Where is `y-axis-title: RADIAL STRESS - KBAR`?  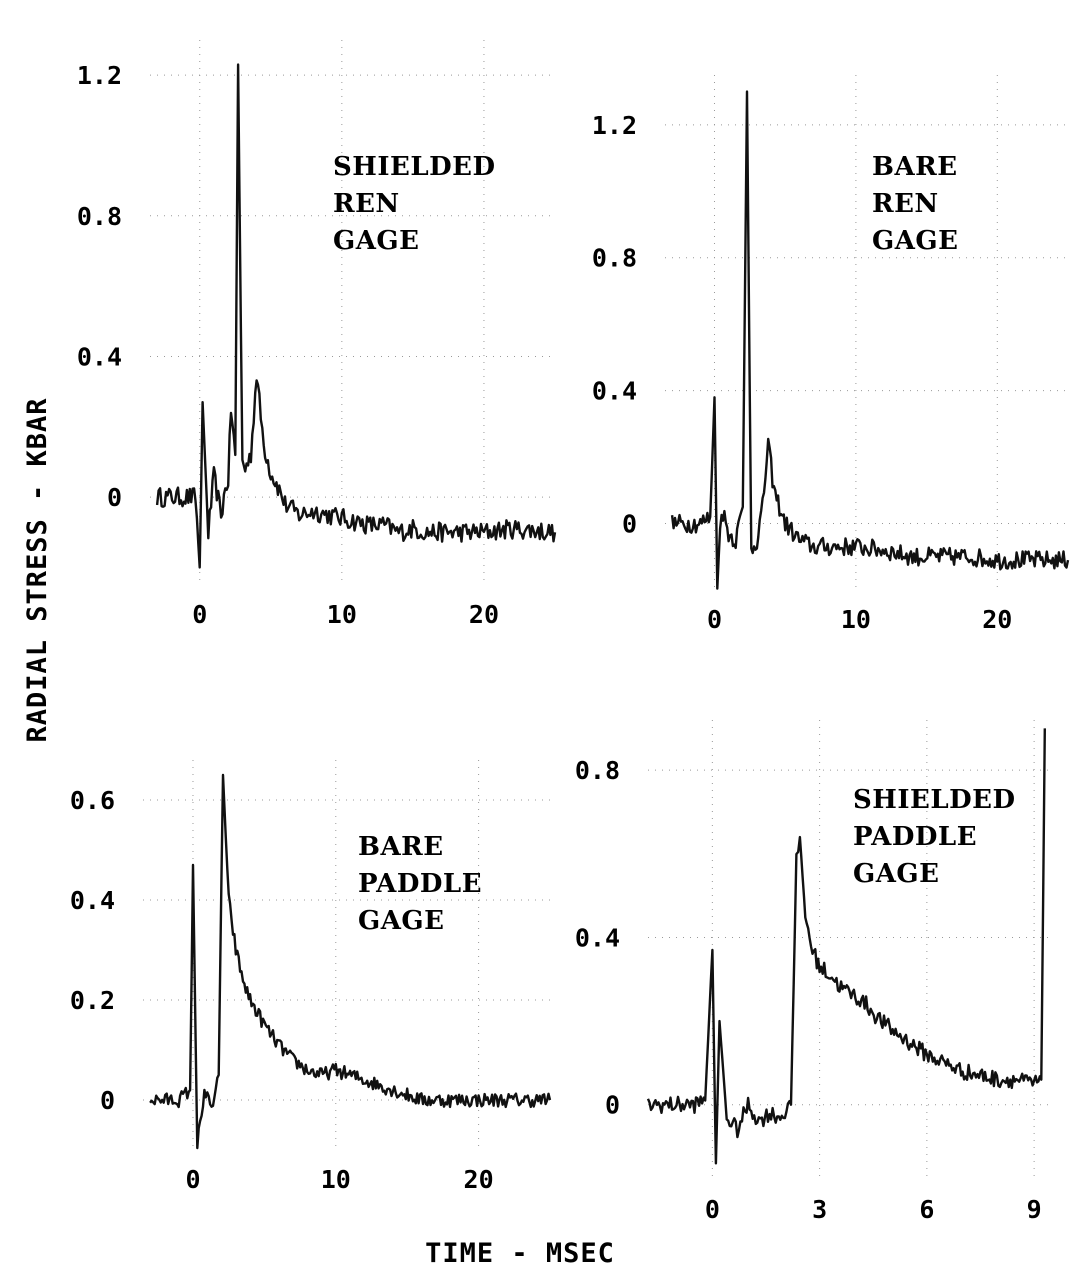 y-axis-title: RADIAL STRESS - KBAR is located at coordinates (37, 569).